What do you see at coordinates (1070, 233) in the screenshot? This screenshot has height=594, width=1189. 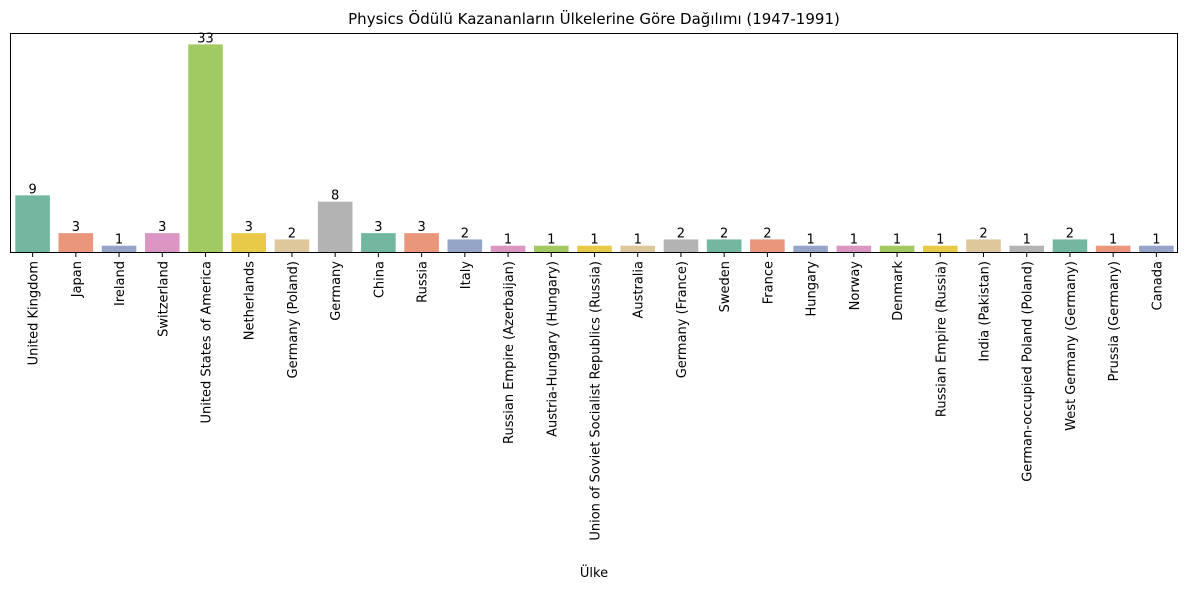 I see `data-label-24: 2` at bounding box center [1070, 233].